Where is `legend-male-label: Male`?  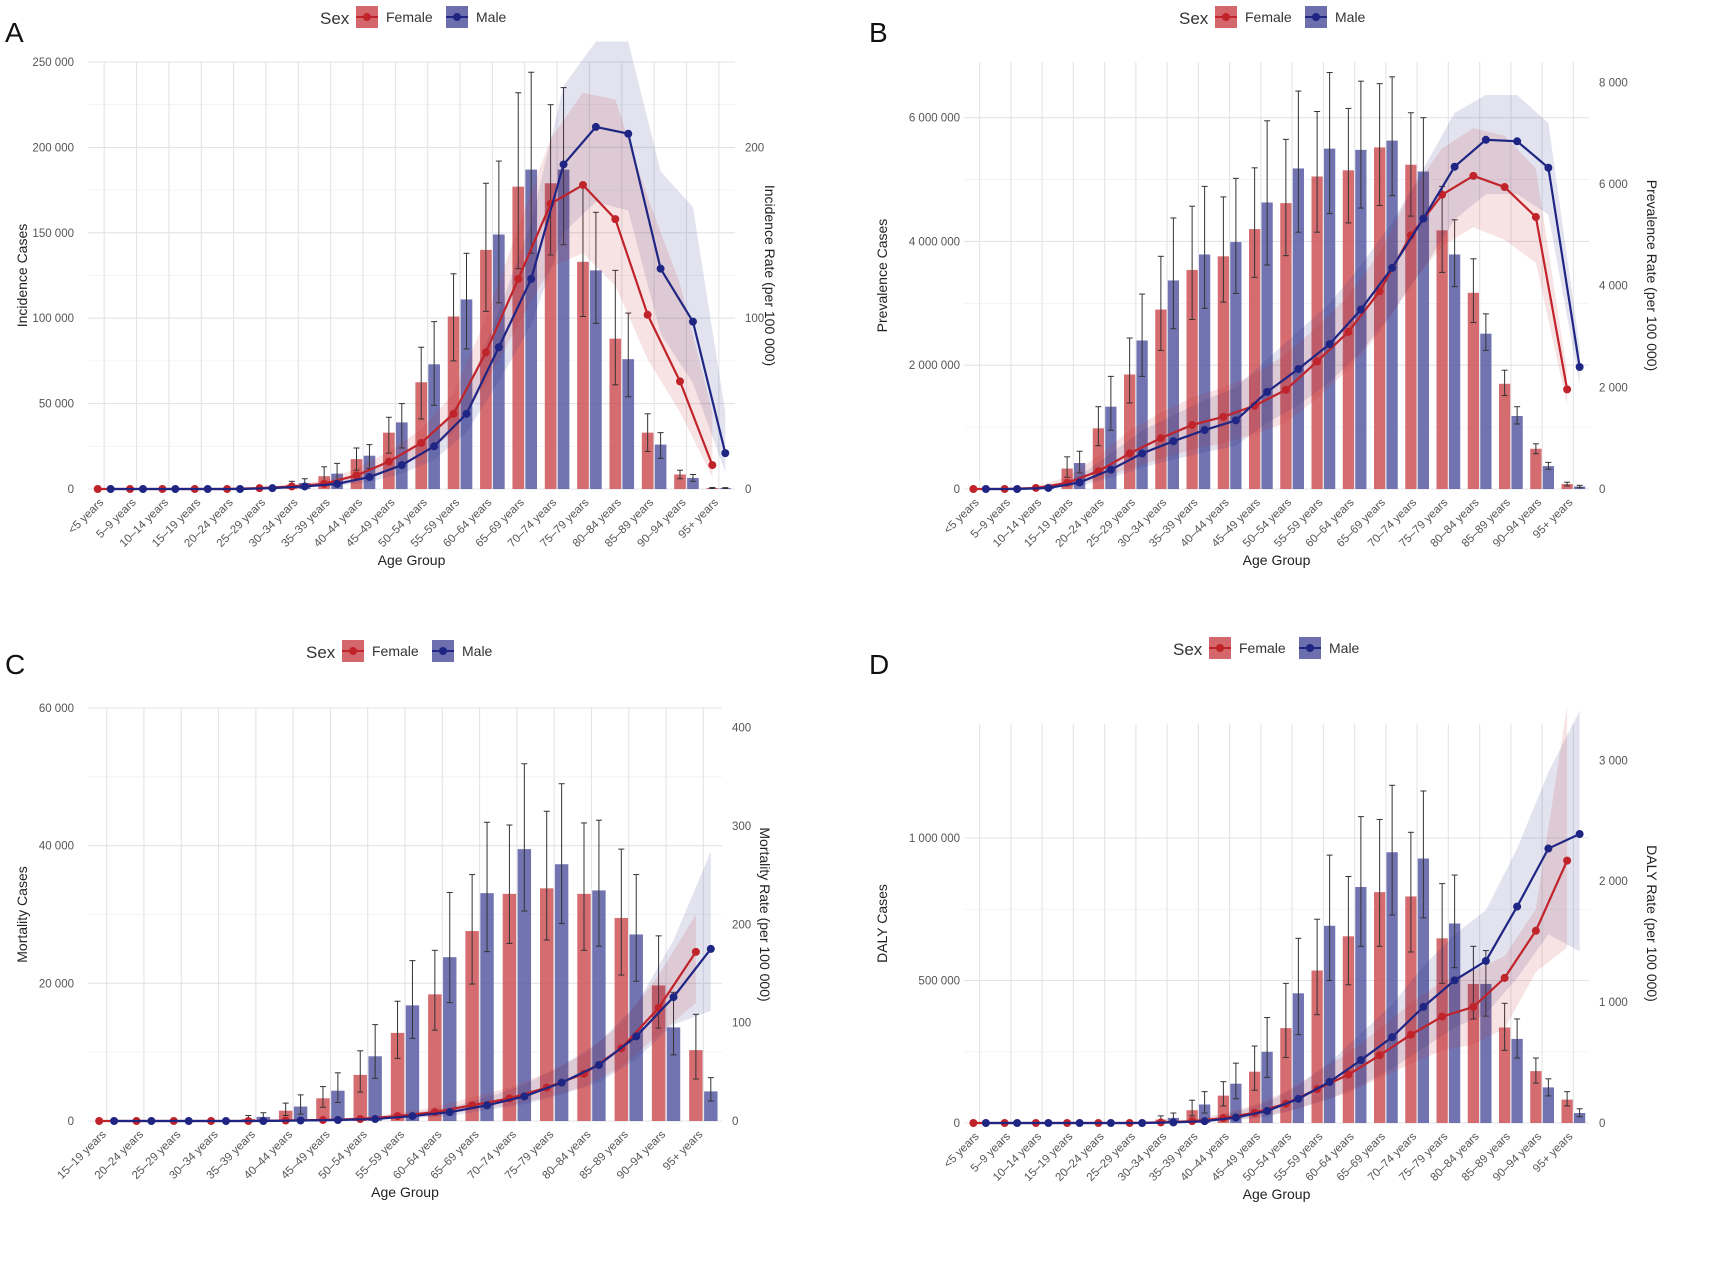 legend-male-label: Male is located at coordinates (477, 651).